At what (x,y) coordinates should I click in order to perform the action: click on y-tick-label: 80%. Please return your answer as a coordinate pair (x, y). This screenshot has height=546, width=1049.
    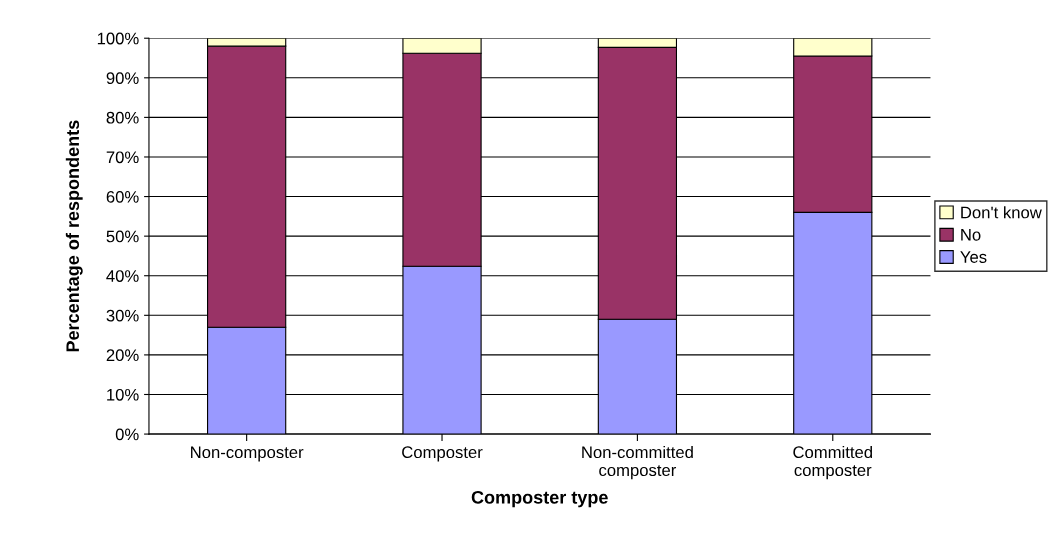
    Looking at the image, I should click on (122, 117).